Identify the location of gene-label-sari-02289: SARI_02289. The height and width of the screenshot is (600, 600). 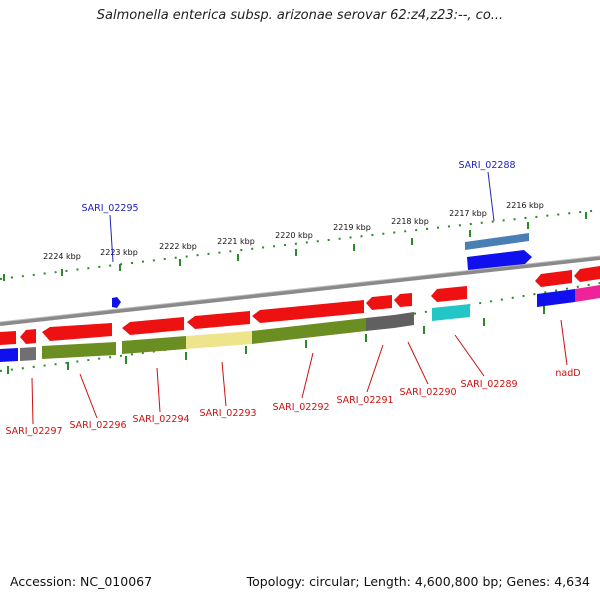
(488, 384).